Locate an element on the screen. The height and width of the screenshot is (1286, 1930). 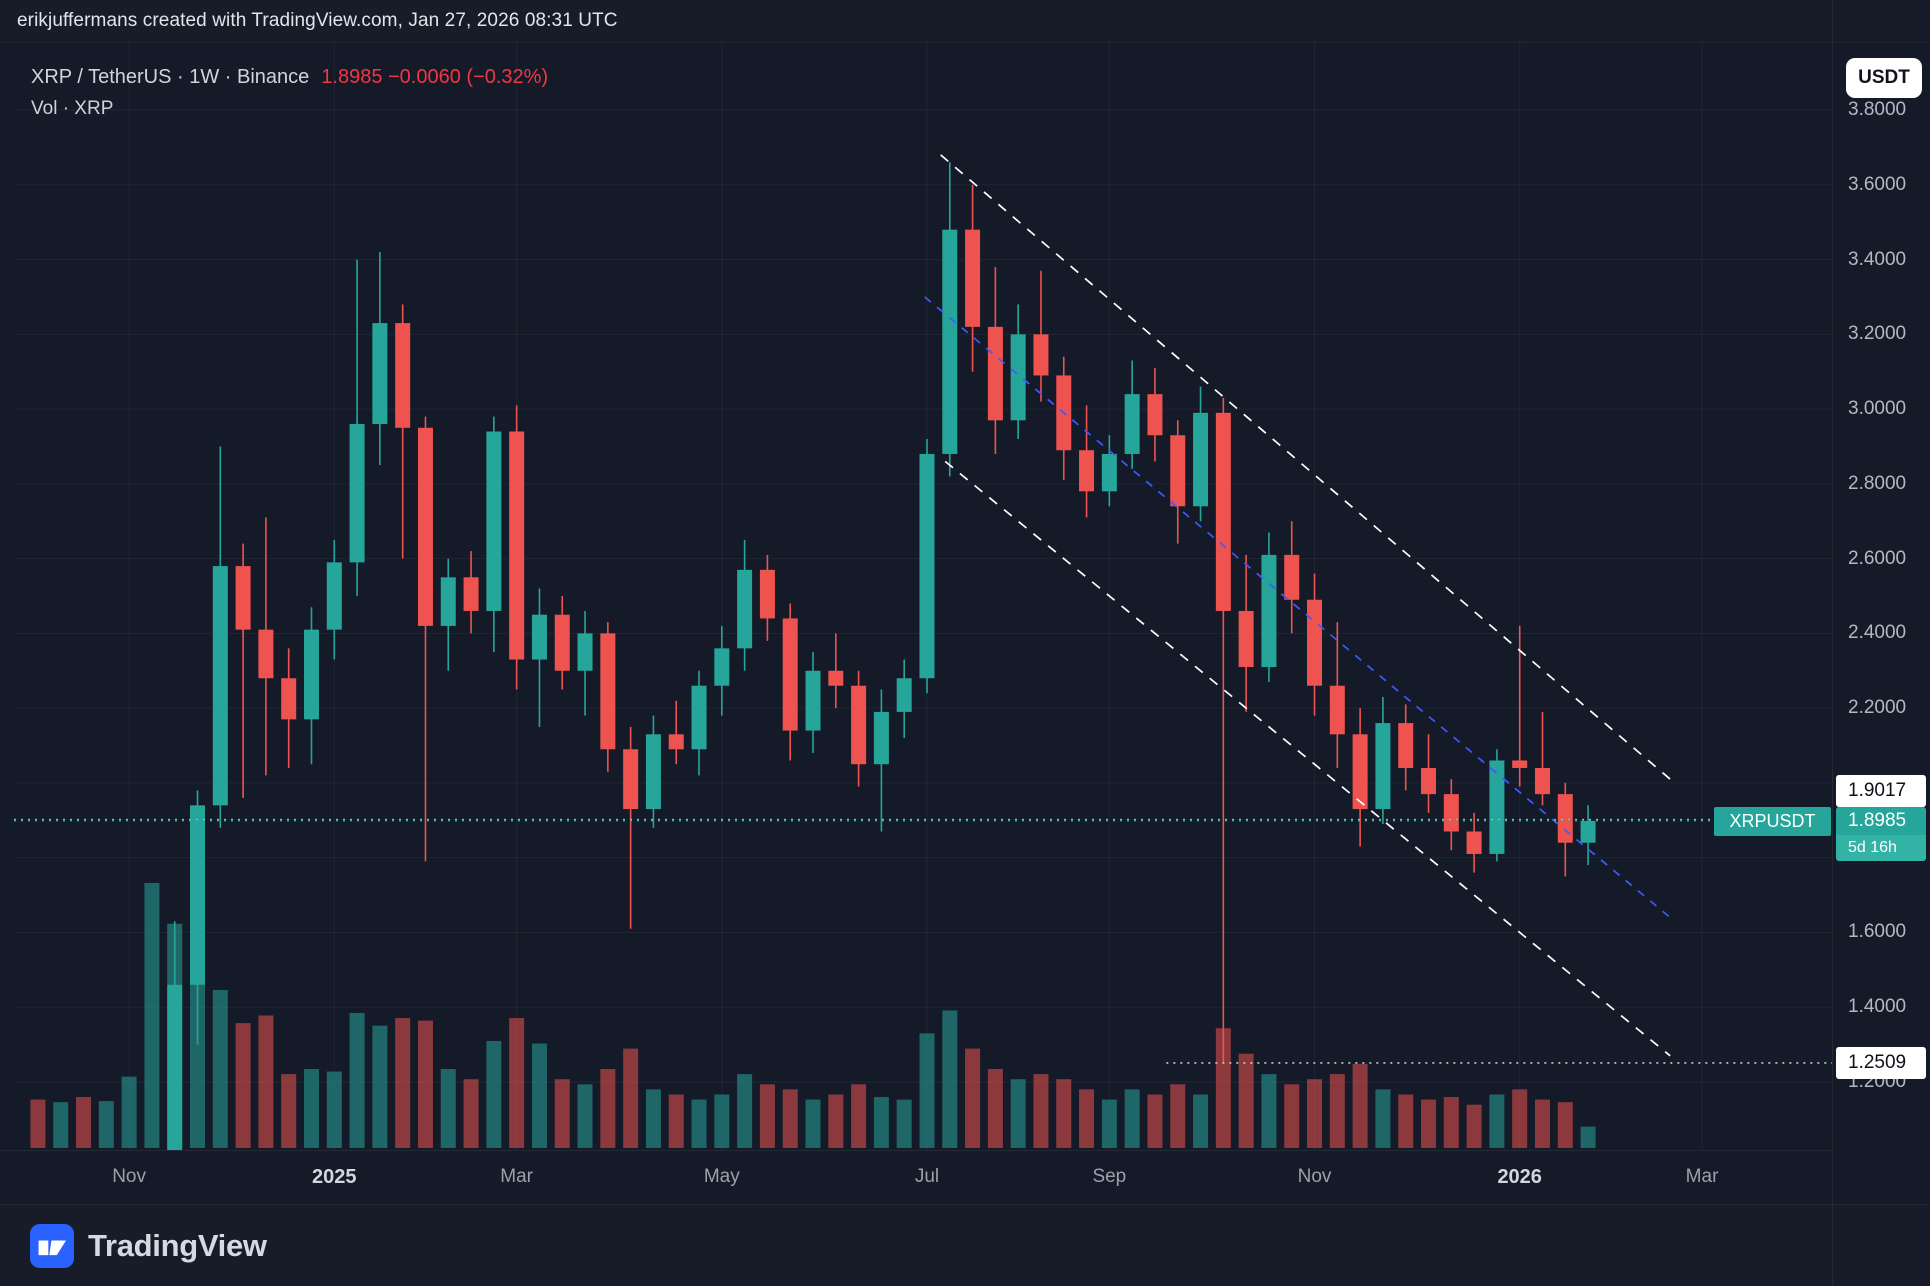
footer-bar: TradingView is located at coordinates (965, 1245).